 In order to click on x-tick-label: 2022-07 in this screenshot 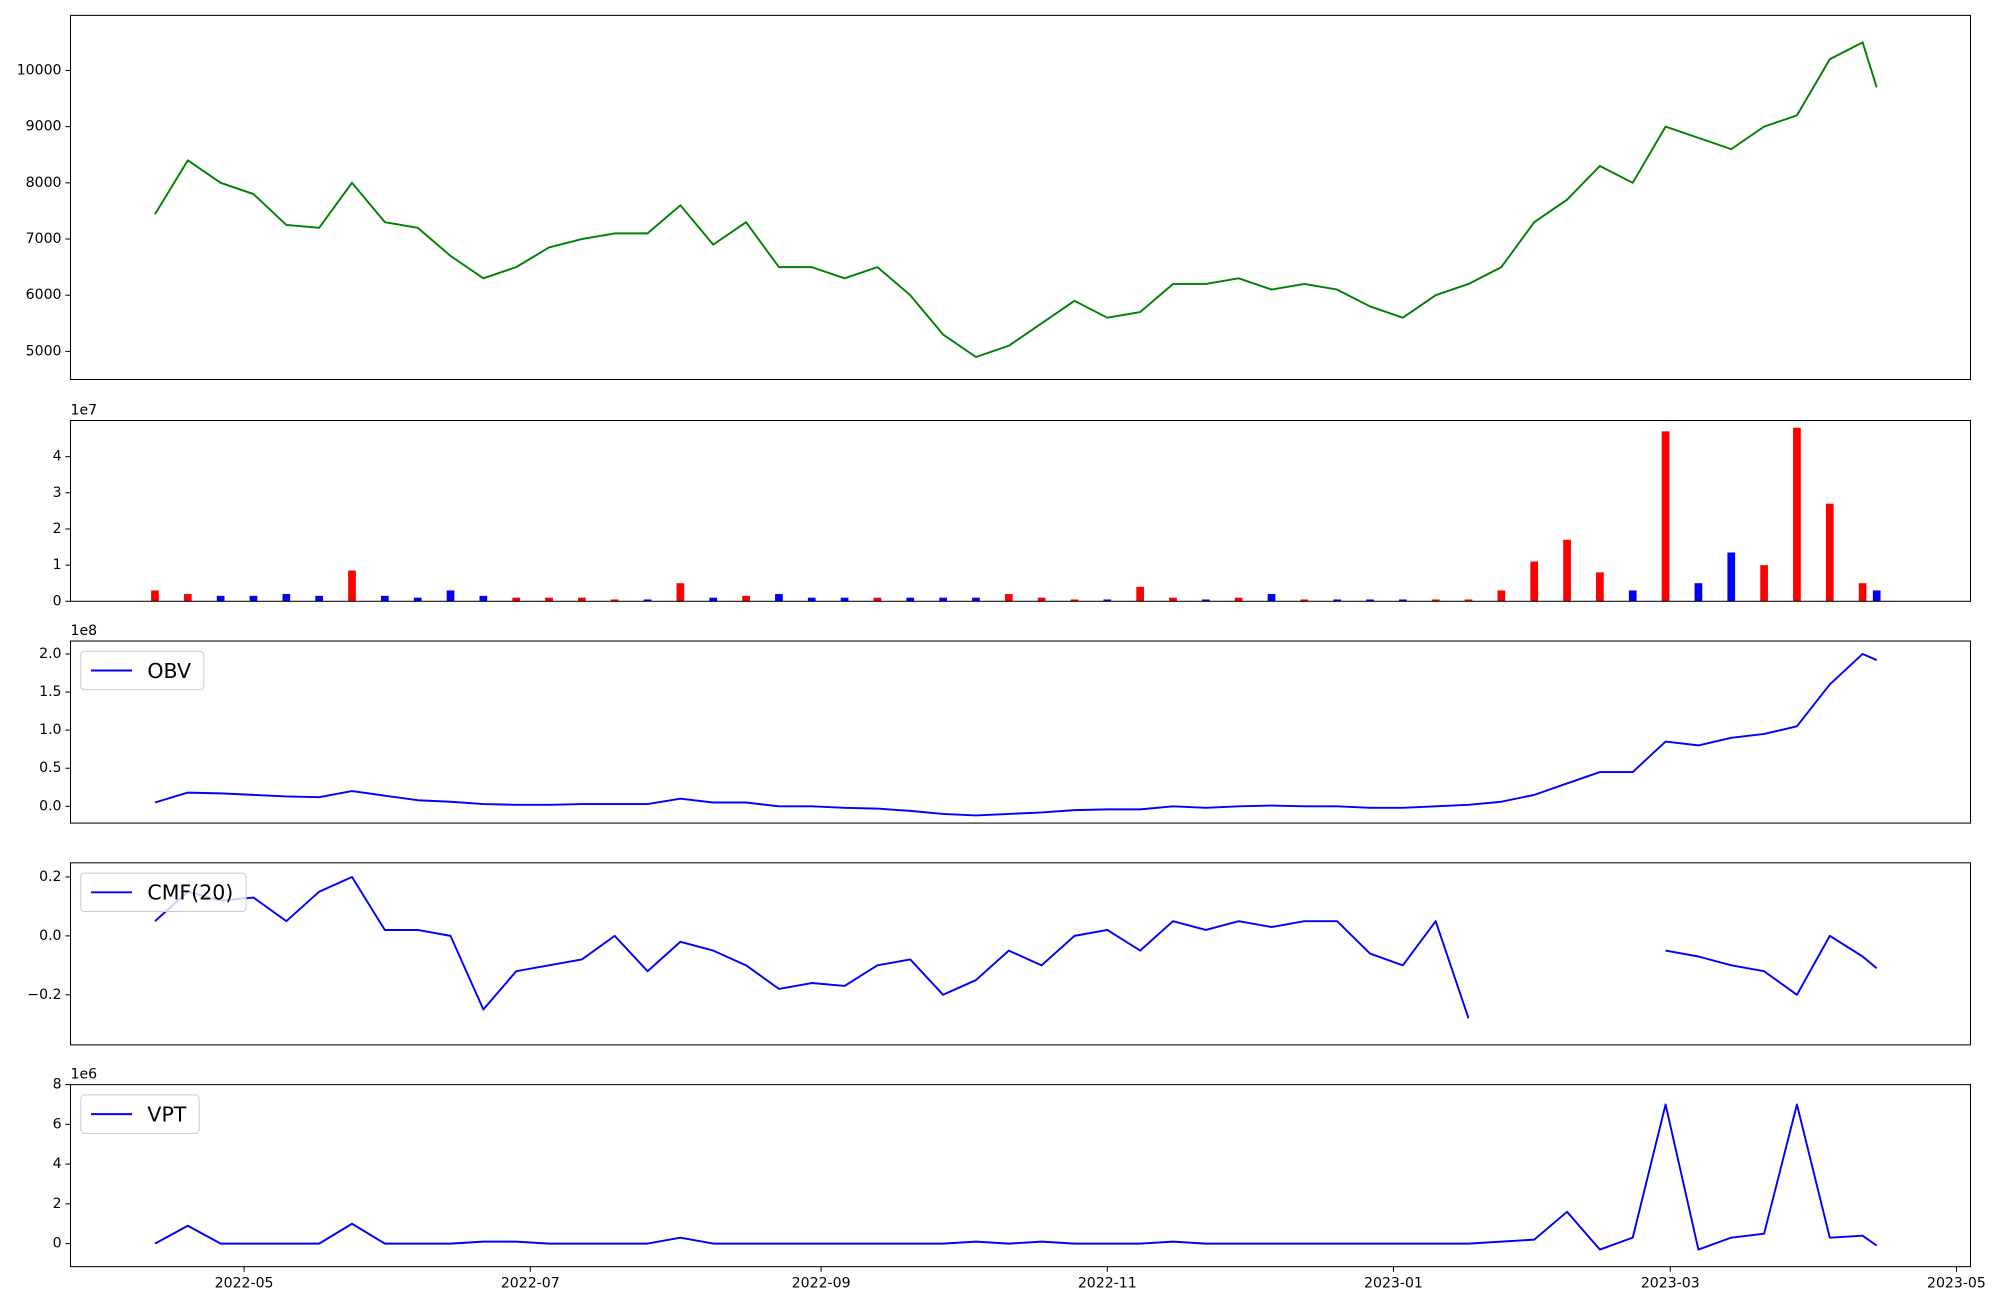, I will do `click(530, 1283)`.